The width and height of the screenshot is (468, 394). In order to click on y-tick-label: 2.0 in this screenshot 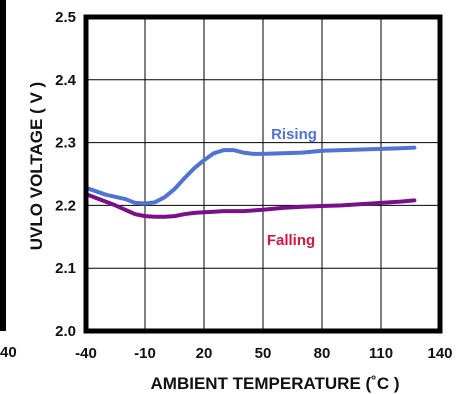, I will do `click(65, 331)`.